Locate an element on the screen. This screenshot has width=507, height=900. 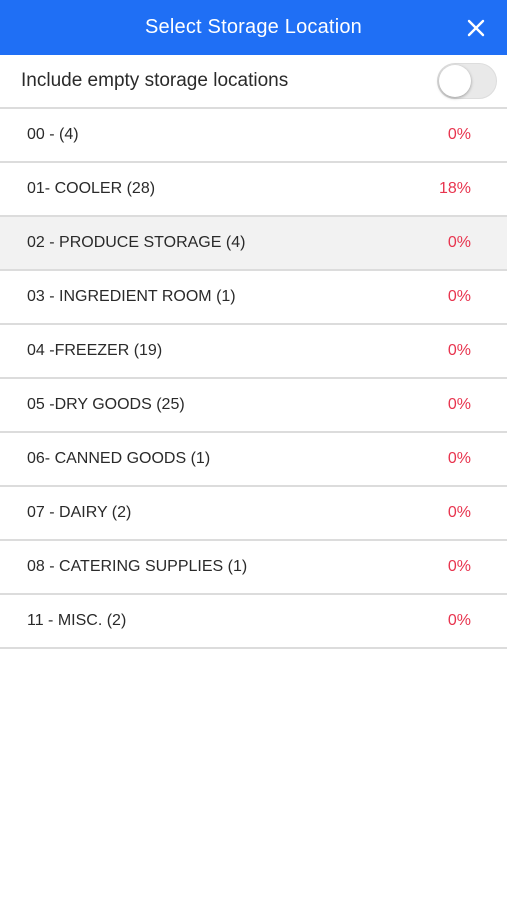
modal-header: Select Storage Location is located at coordinates (253, 27).